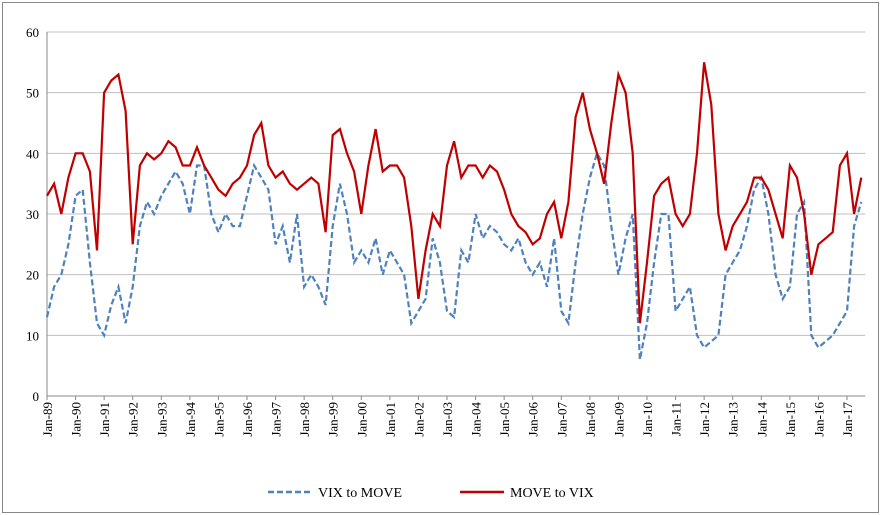 The width and height of the screenshot is (881, 515). What do you see at coordinates (590, 419) in the screenshot?
I see `x-tick-label: Jan-08` at bounding box center [590, 419].